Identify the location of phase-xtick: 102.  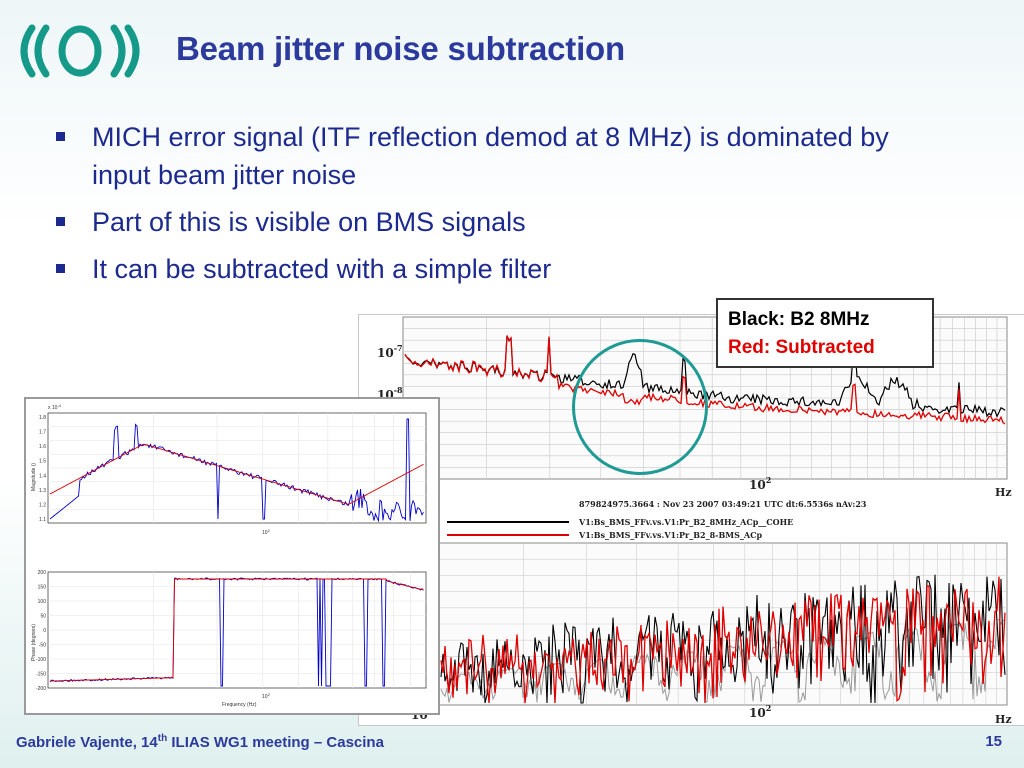
(266, 696).